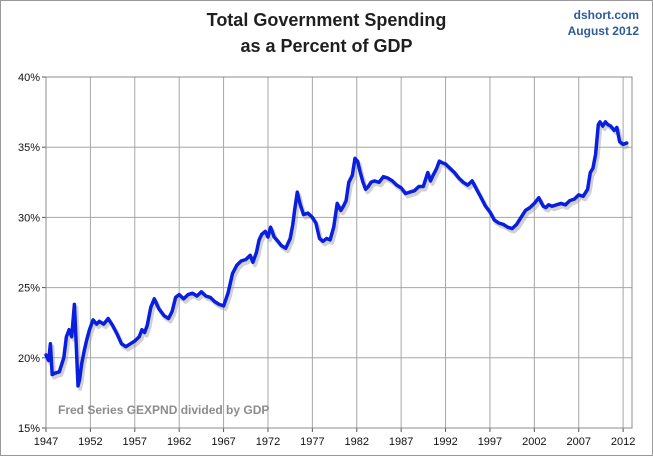 The width and height of the screenshot is (653, 456). I want to click on x-tick-label: 1962, so click(179, 442).